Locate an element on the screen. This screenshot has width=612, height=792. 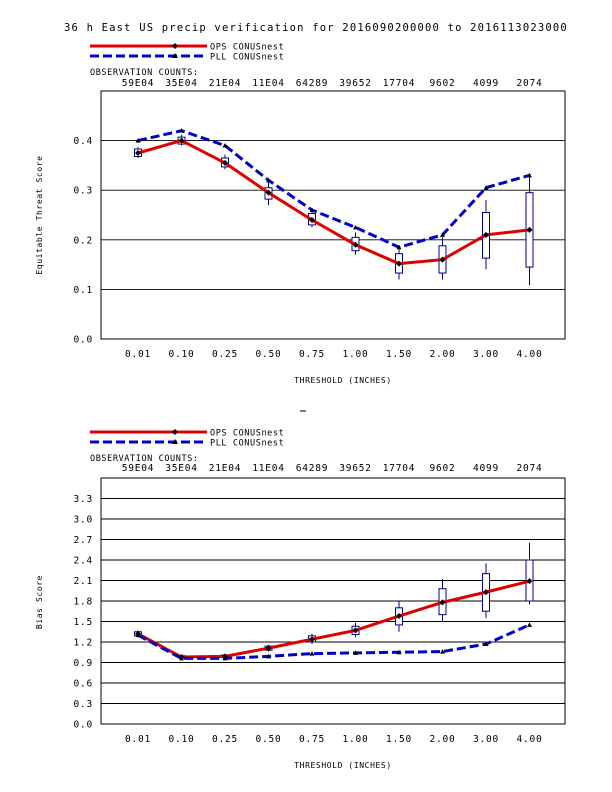
observation-count: 2074 is located at coordinates (529, 83).